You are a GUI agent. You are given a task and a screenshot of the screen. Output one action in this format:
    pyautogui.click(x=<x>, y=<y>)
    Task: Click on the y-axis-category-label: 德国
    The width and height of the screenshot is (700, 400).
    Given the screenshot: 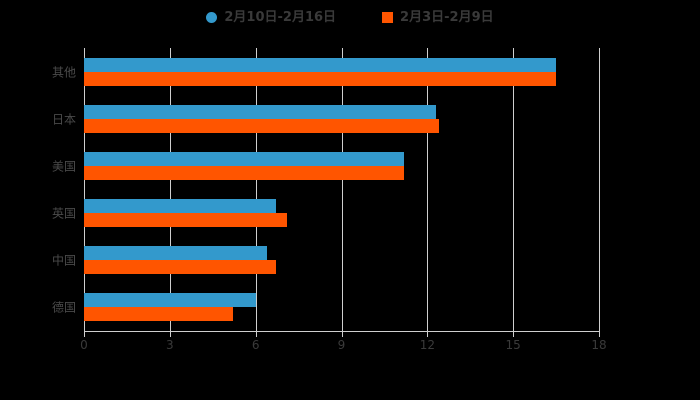 What is the action you would take?
    pyautogui.click(x=63, y=307)
    